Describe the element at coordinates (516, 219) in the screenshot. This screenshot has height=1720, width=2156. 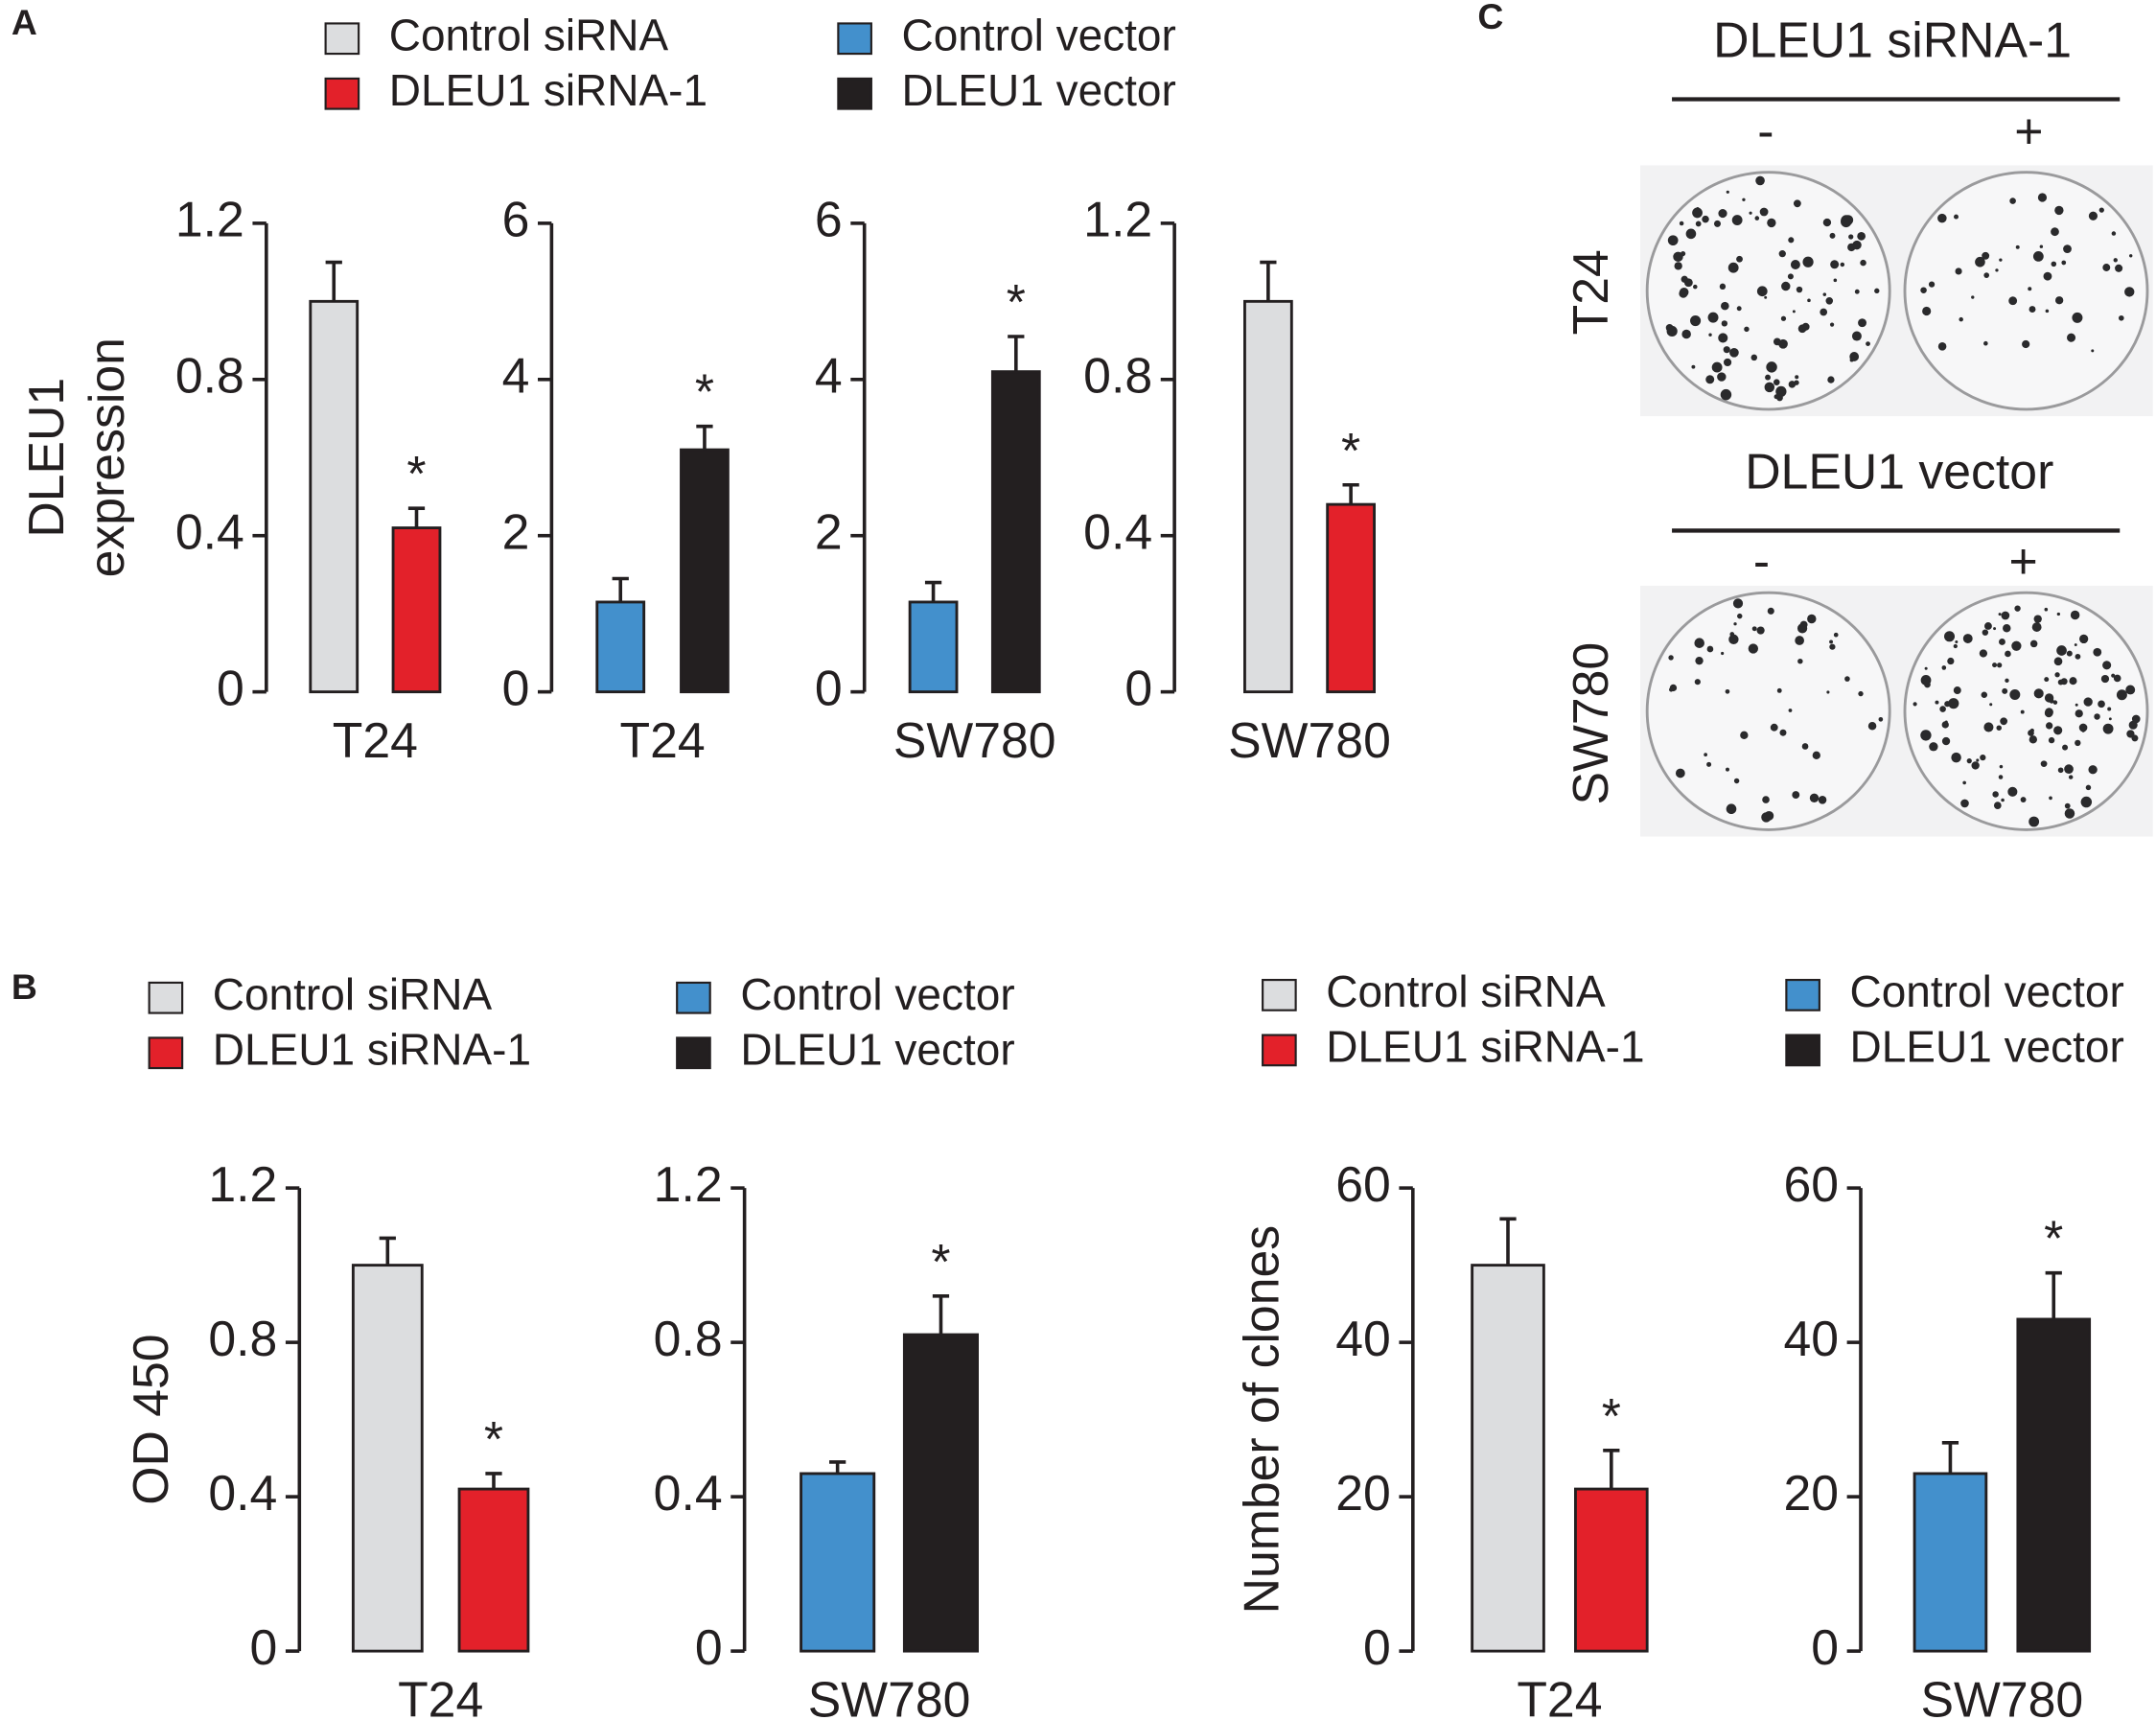
I see `y-tick-label: 6` at that location.